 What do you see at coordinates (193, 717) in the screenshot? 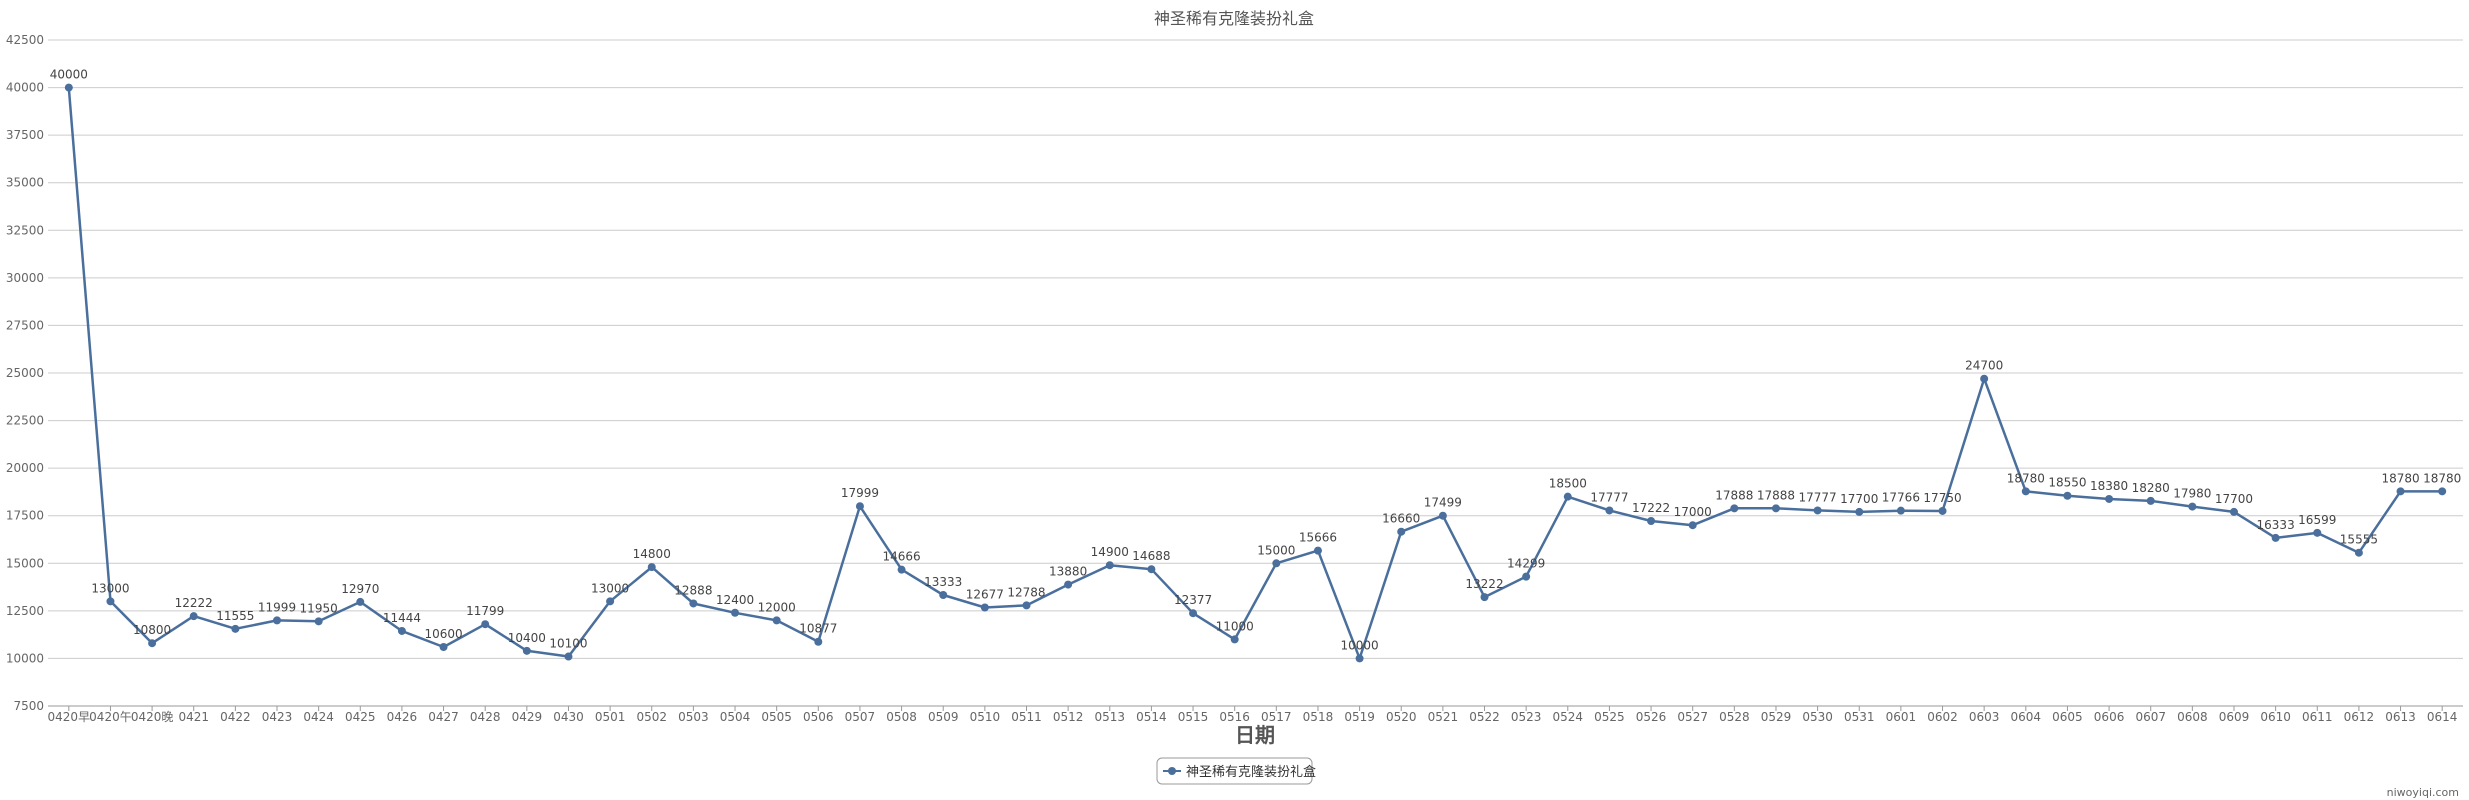
I see `x-tick-label: 0421` at bounding box center [193, 717].